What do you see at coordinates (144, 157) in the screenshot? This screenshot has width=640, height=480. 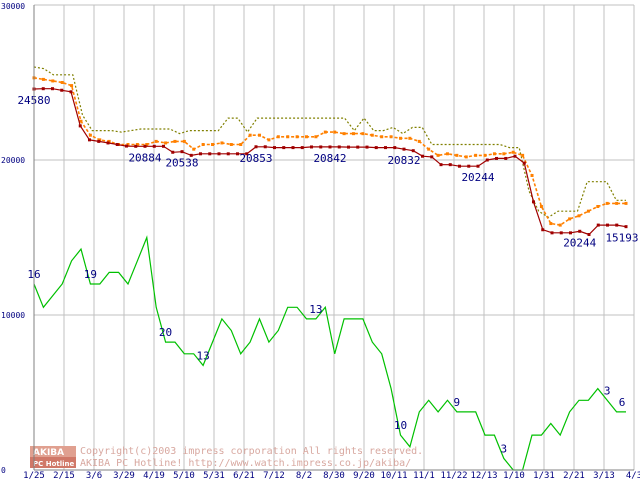 I see `data-label-min: 20884` at bounding box center [144, 157].